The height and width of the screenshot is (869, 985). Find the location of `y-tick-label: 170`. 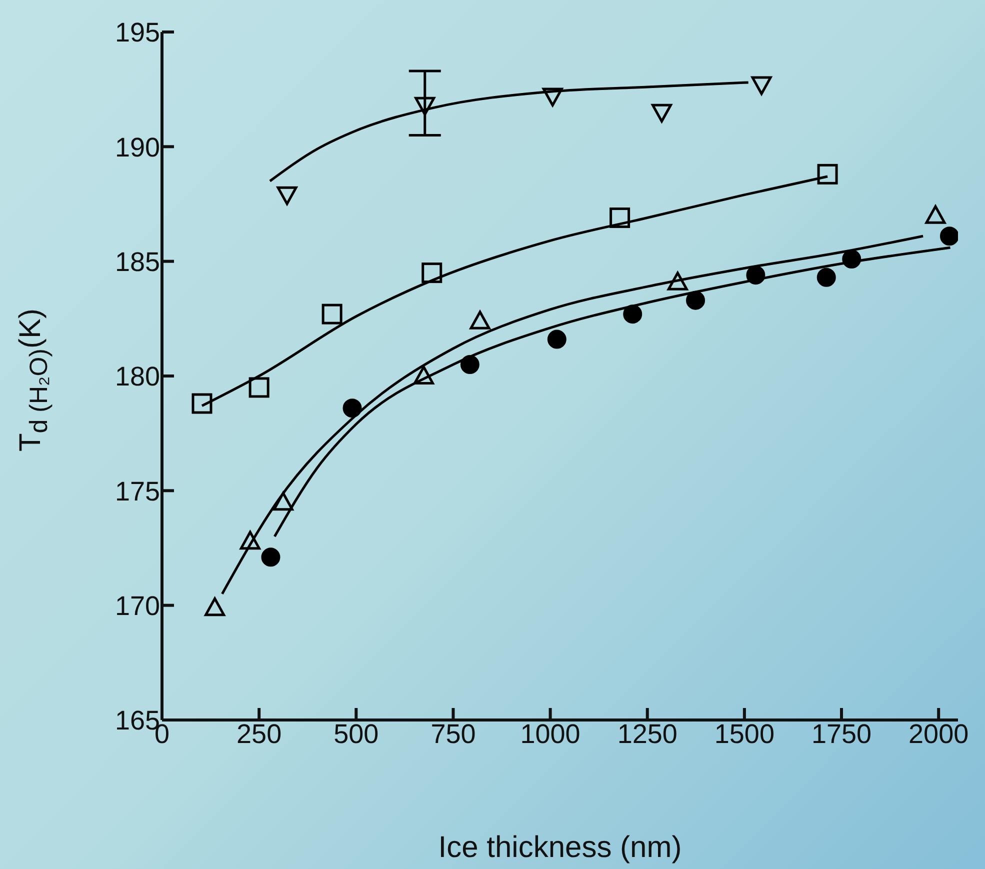

y-tick-label: 170 is located at coordinates (137, 605).